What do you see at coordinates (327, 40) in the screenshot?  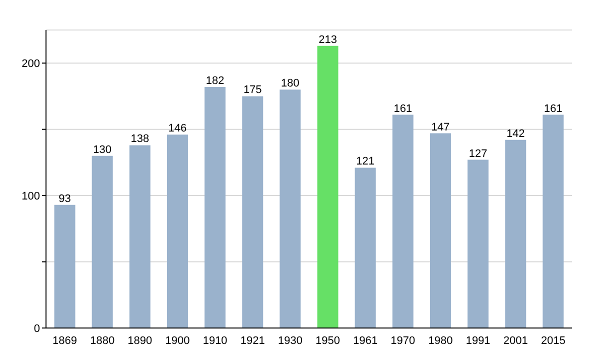 I see `data-label: 213` at bounding box center [327, 40].